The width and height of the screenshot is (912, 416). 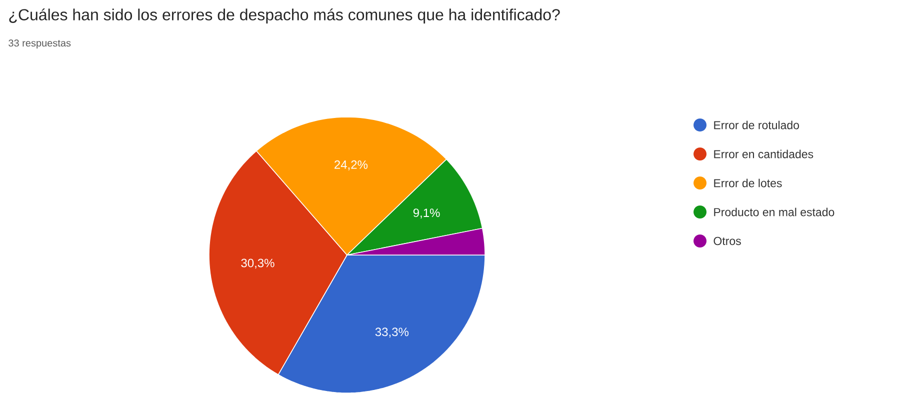 I want to click on chart-title: ¿Cuáles han sido los errores de despacho más comunes que ha identificado?, so click(x=284, y=16).